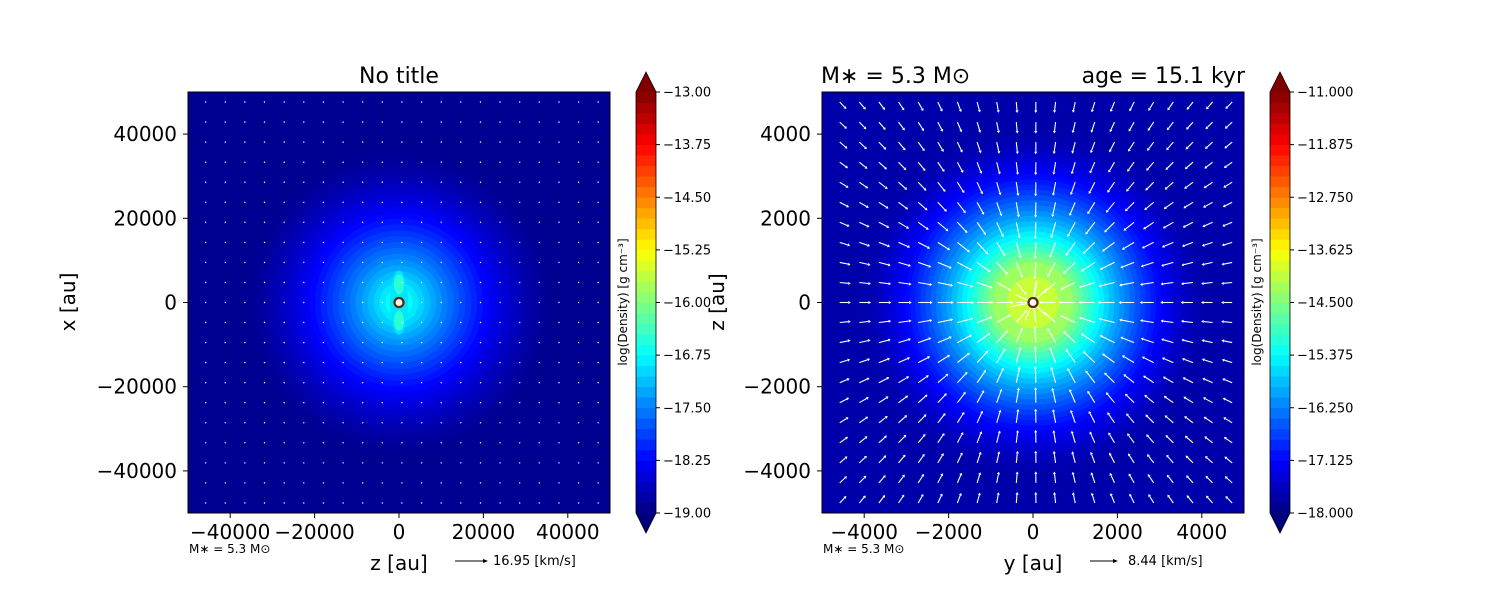 This screenshot has width=1500, height=600. I want to click on right-colorbar-label: log(Density) [g cm⁻³], so click(1257, 301).